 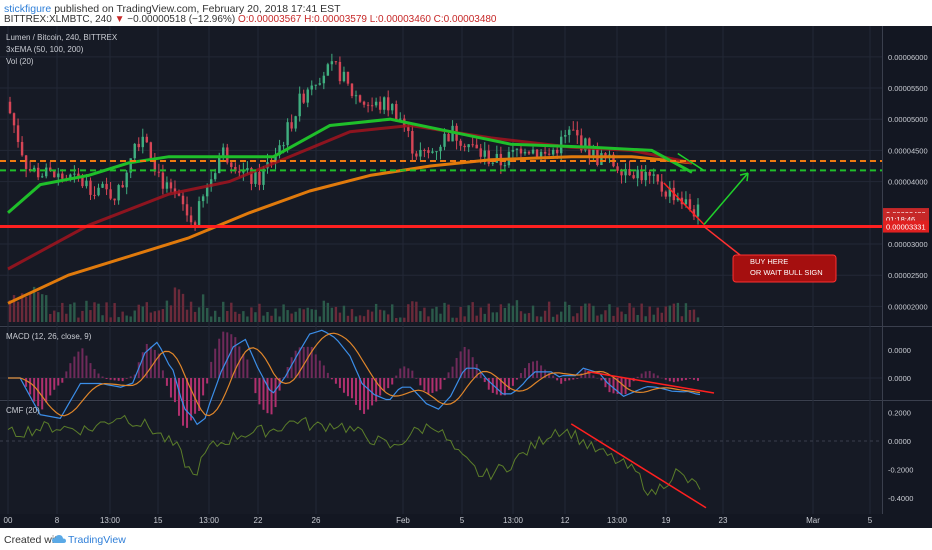 What do you see at coordinates (45, 49) in the screenshot?
I see `ema-indicator-label: 3xEMA (50, 100, 200)` at bounding box center [45, 49].